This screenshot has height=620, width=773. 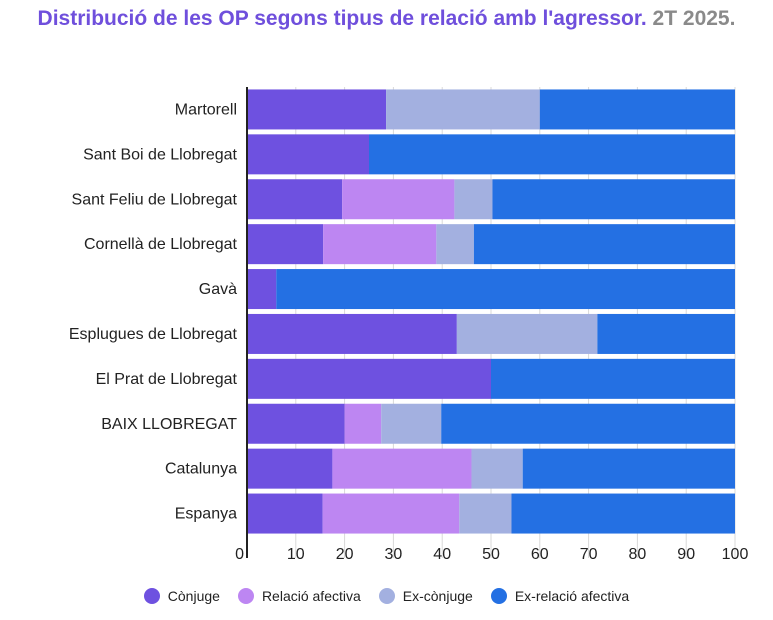 I want to click on category-label: El Prat de Llobregat, so click(x=167, y=379).